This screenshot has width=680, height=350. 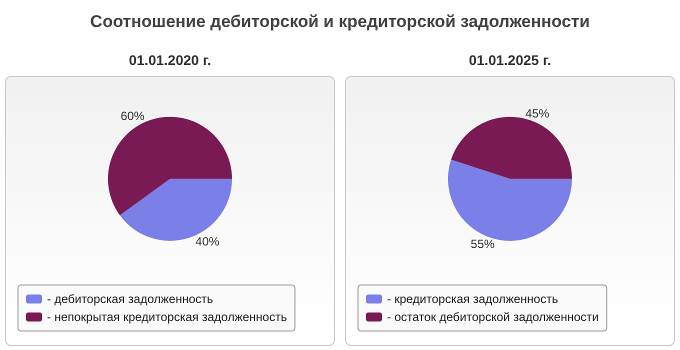 What do you see at coordinates (340, 22) in the screenshot?
I see `text: Соотношение дебиторской и кредиторской задолженности` at bounding box center [340, 22].